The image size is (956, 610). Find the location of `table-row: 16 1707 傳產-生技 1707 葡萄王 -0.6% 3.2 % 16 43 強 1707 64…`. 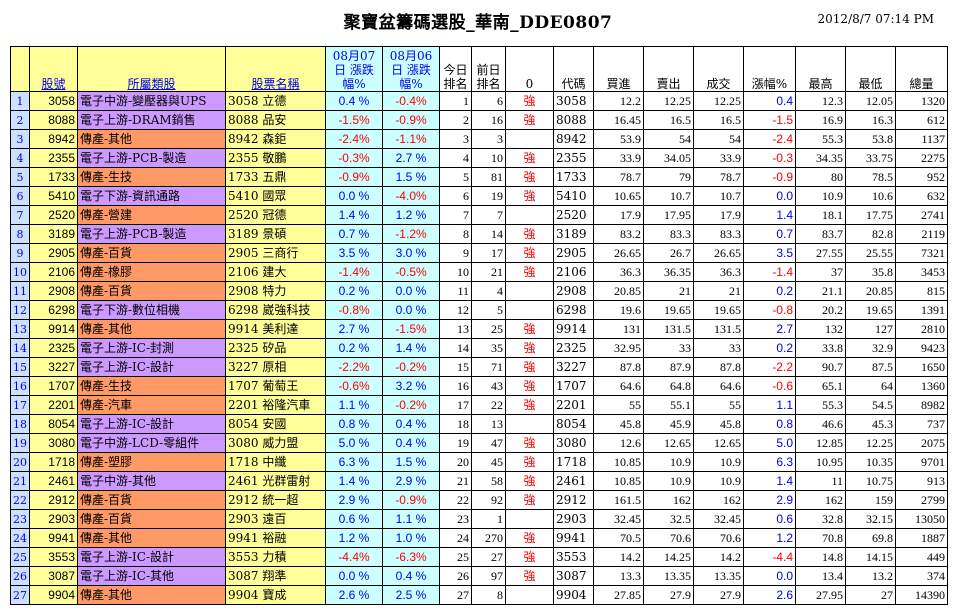

table-row: 16 1707 傳產-生技 1707 葡萄王 -0.6% 3.2 % 16 43 強 1707 64… is located at coordinates (479, 386).